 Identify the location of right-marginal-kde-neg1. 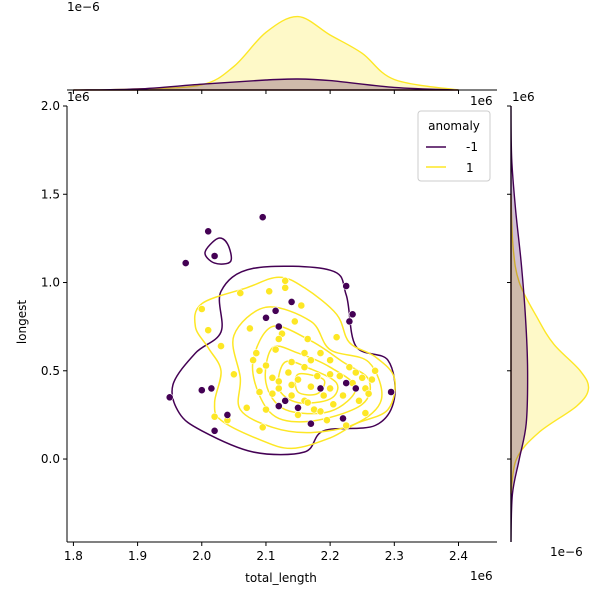
(519, 324).